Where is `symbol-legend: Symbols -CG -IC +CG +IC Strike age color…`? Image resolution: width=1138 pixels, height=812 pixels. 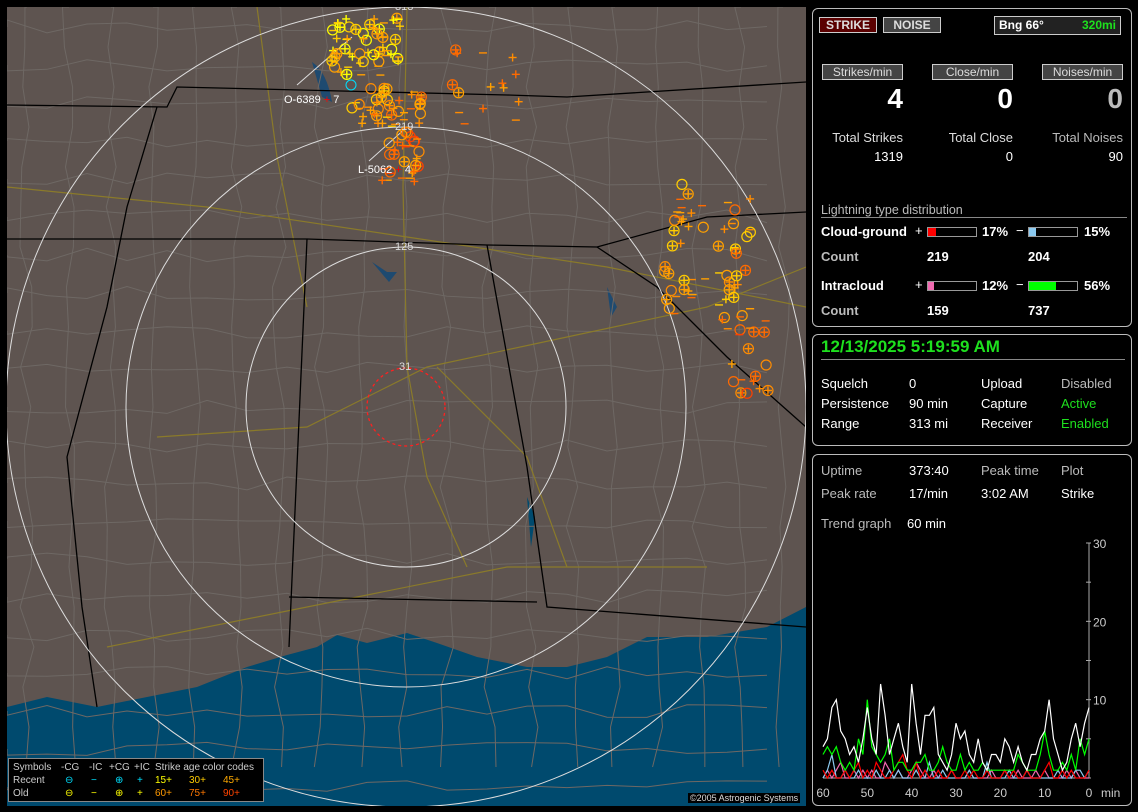 symbol-legend: Symbols -CG -IC +CG +IC Strike age color… is located at coordinates (136, 780).